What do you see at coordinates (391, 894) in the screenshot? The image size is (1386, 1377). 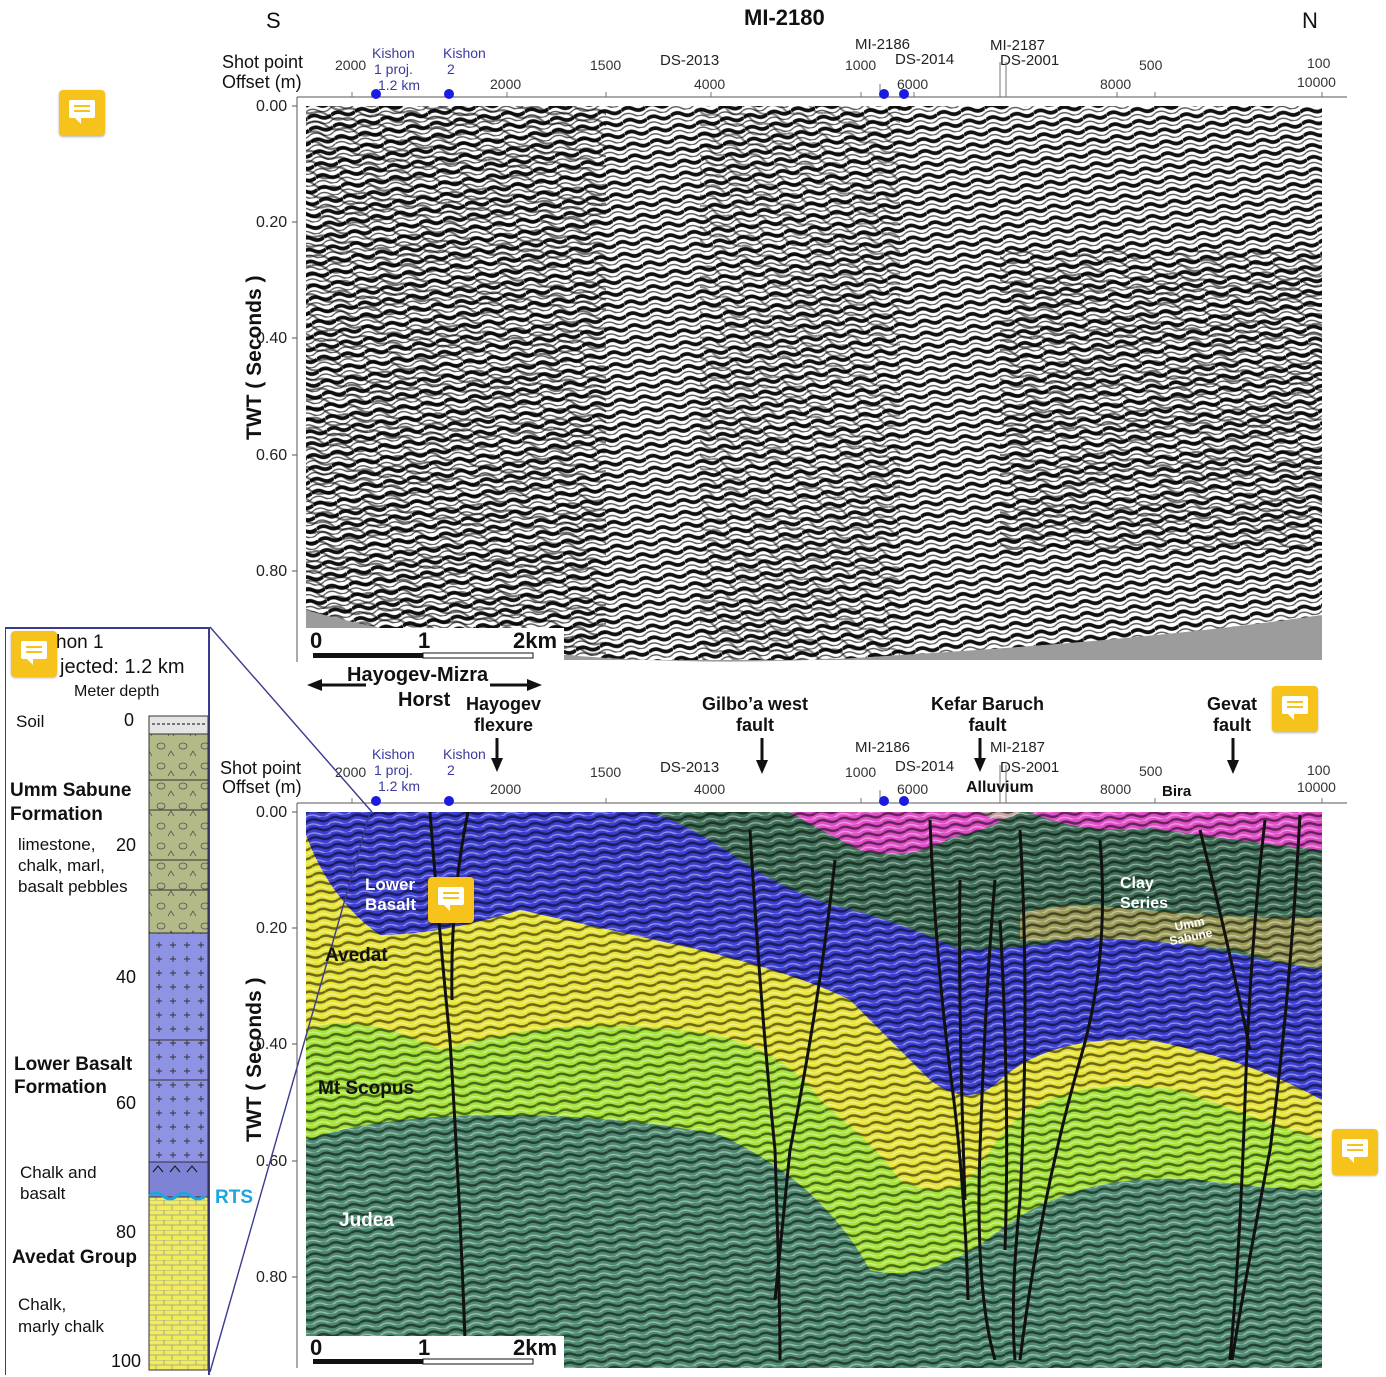 I see `unit-lower-basalt: Lower Basalt` at bounding box center [391, 894].